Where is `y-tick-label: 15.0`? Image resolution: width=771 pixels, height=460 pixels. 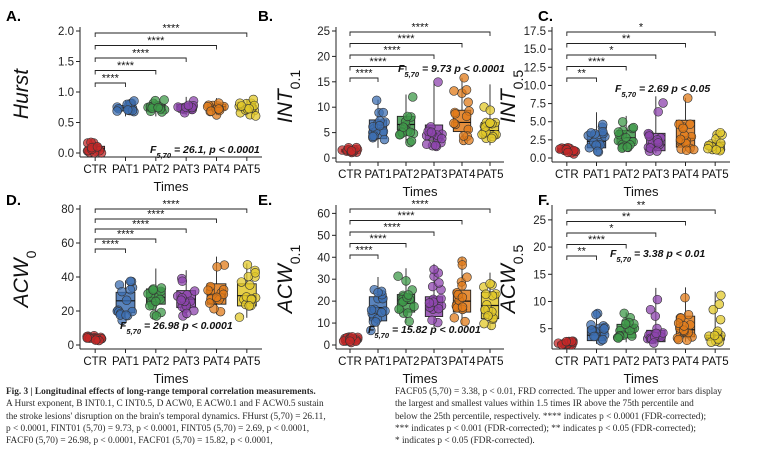 y-tick-label: 15.0 is located at coordinates (535, 50).